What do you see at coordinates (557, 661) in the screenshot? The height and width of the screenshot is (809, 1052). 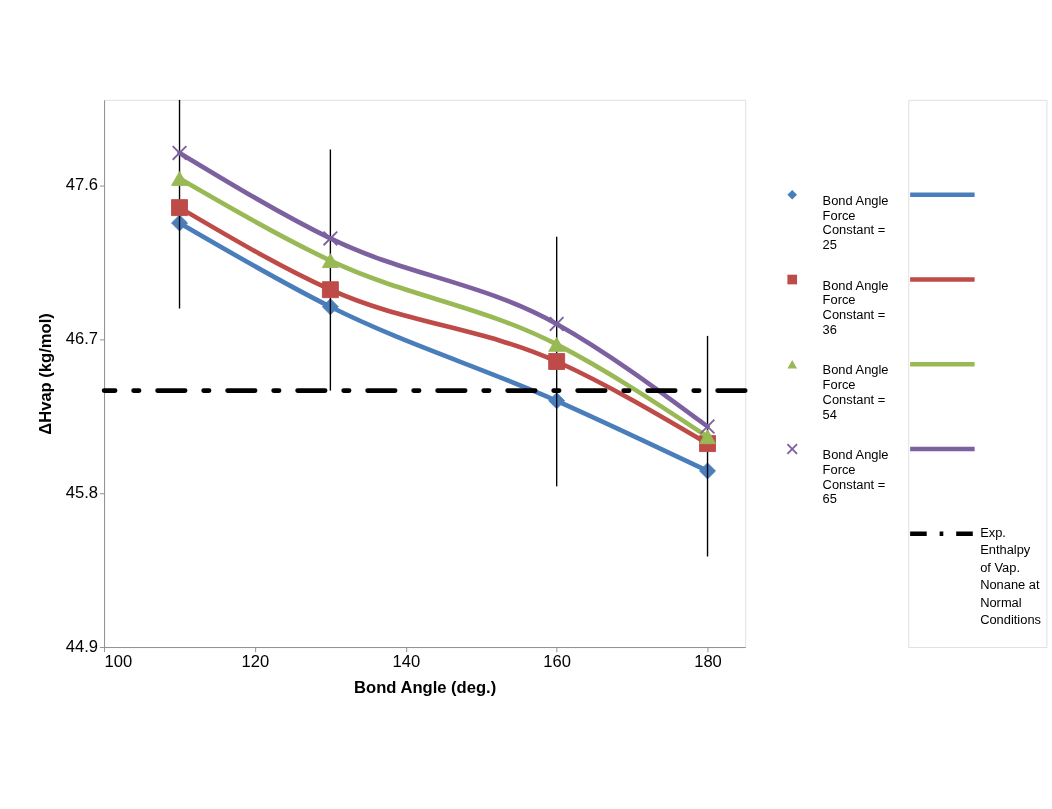 I see `x-tick-label: 160` at bounding box center [557, 661].